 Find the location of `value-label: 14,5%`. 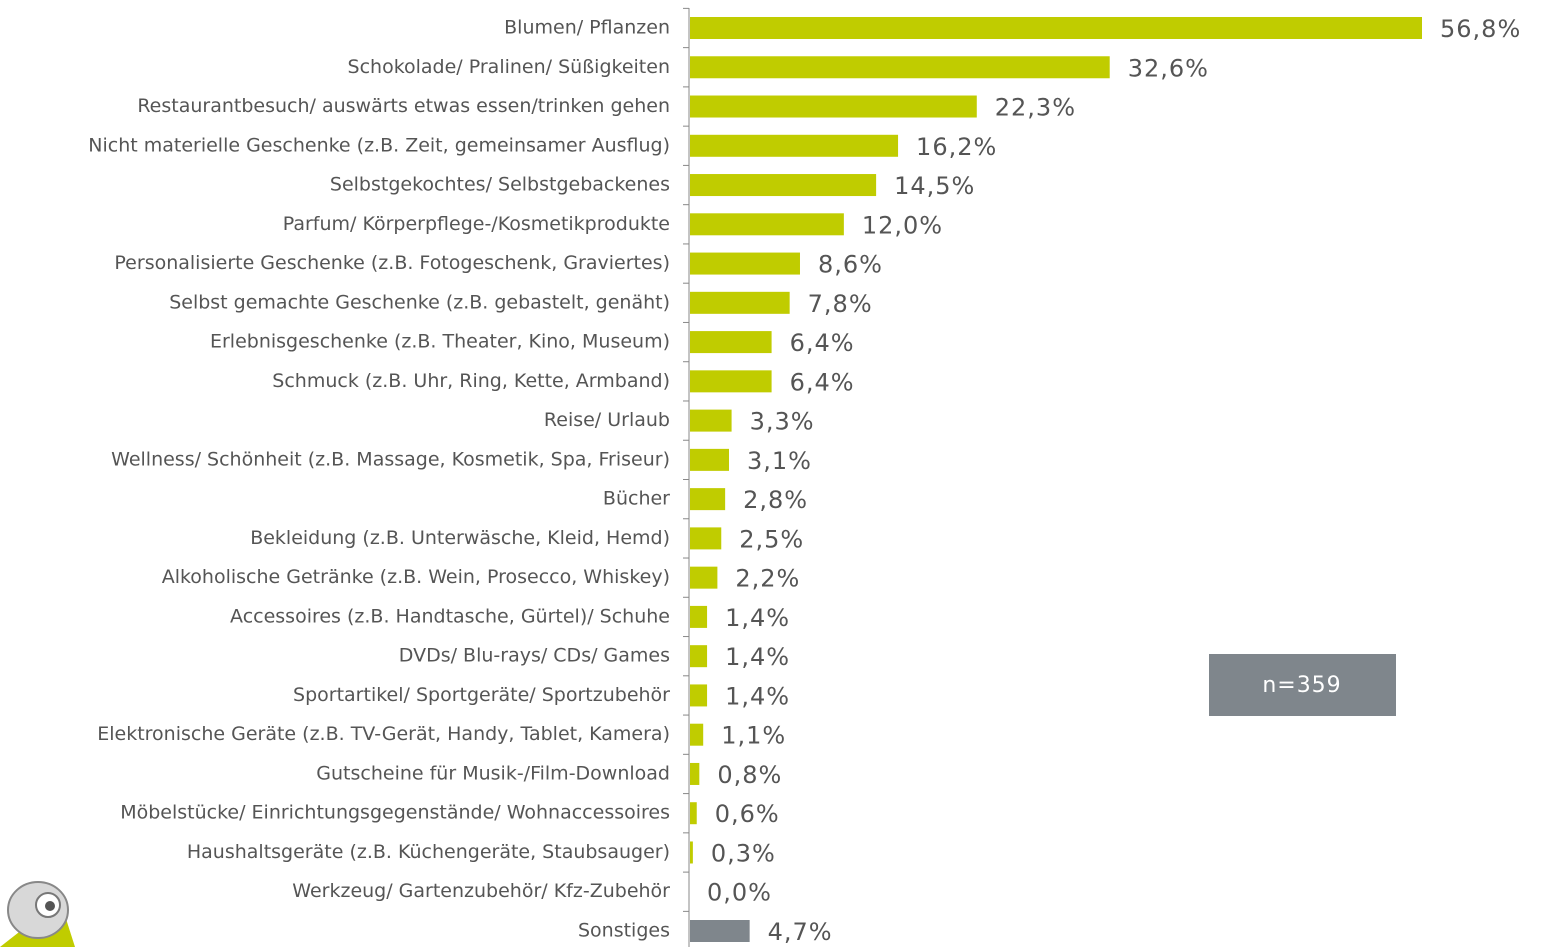

value-label: 14,5% is located at coordinates (934, 186).